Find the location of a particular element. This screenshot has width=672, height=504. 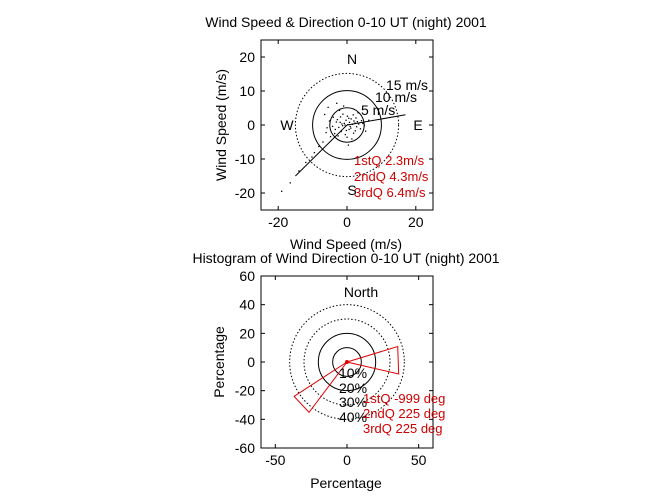

ring-label-5: 5 m/s is located at coordinates (378, 110).